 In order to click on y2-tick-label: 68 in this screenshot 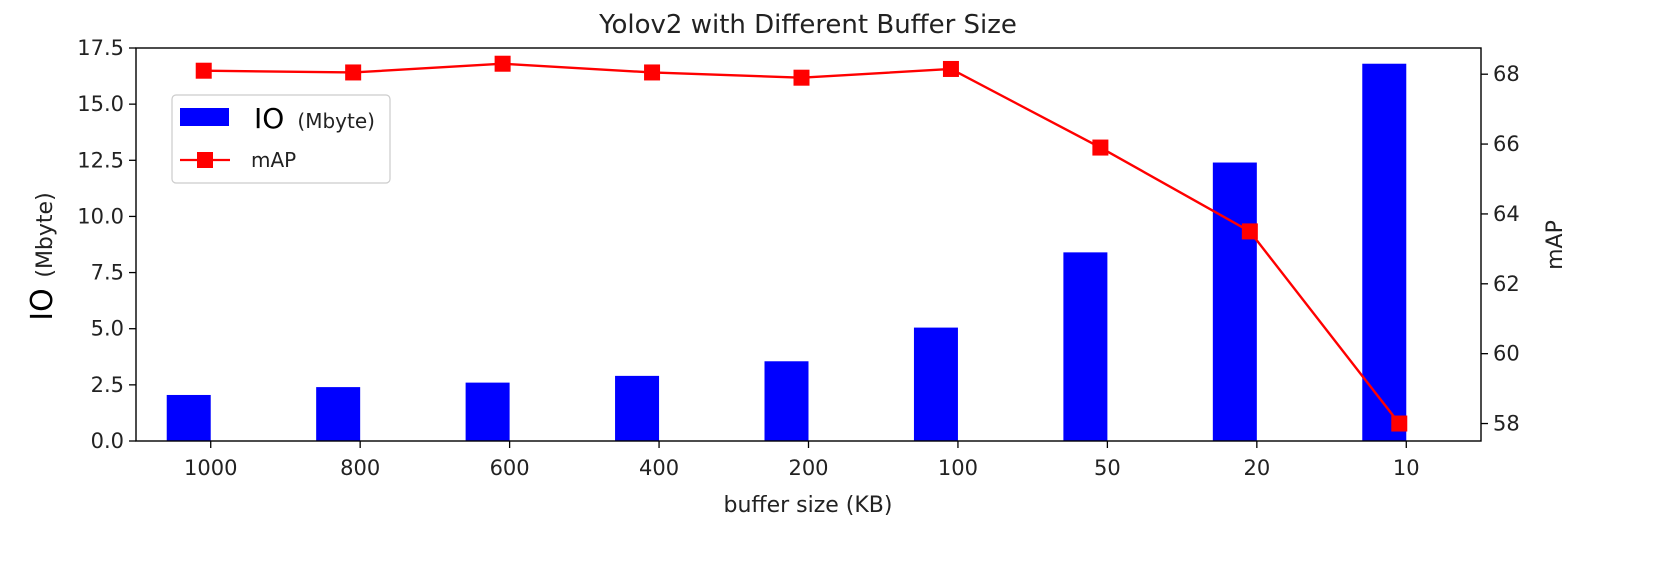, I will do `click(1506, 74)`.